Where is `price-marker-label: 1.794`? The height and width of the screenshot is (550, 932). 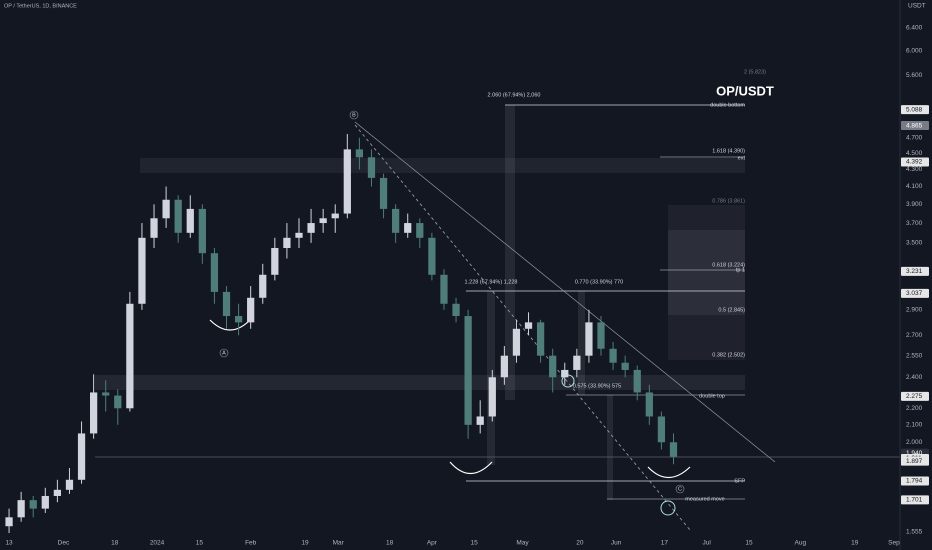 price-marker-label: 1.794 is located at coordinates (914, 481).